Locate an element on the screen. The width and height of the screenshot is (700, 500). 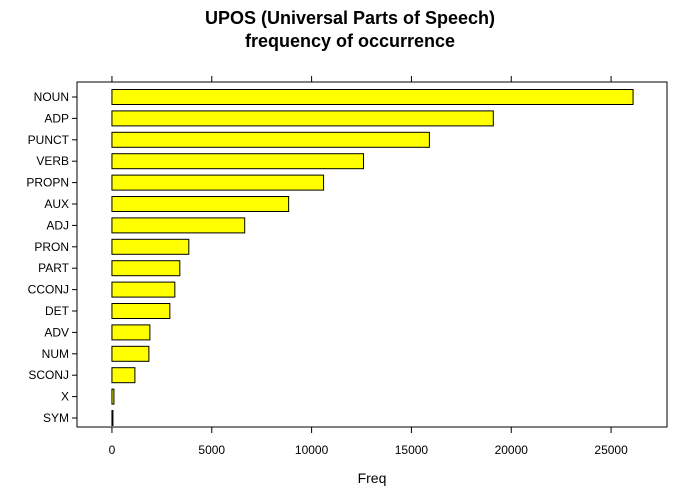
bar-sym is located at coordinates (112, 418).